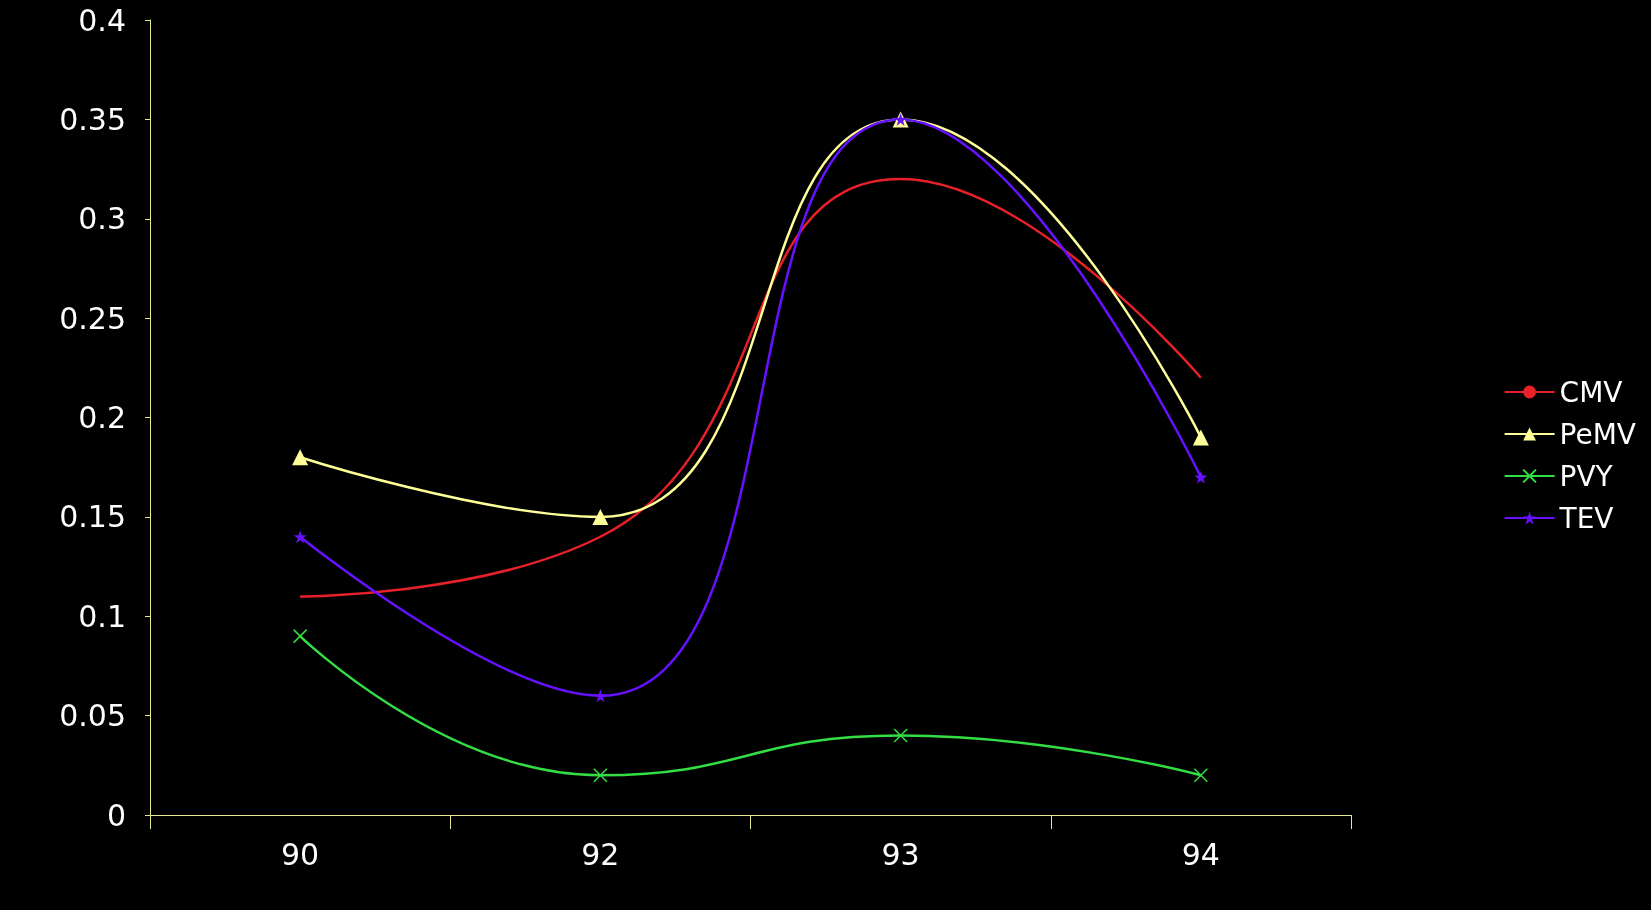 Image resolution: width=1651 pixels, height=910 pixels. Describe the element at coordinates (1591, 392) in the screenshot. I see `legend-label: CMV` at that location.